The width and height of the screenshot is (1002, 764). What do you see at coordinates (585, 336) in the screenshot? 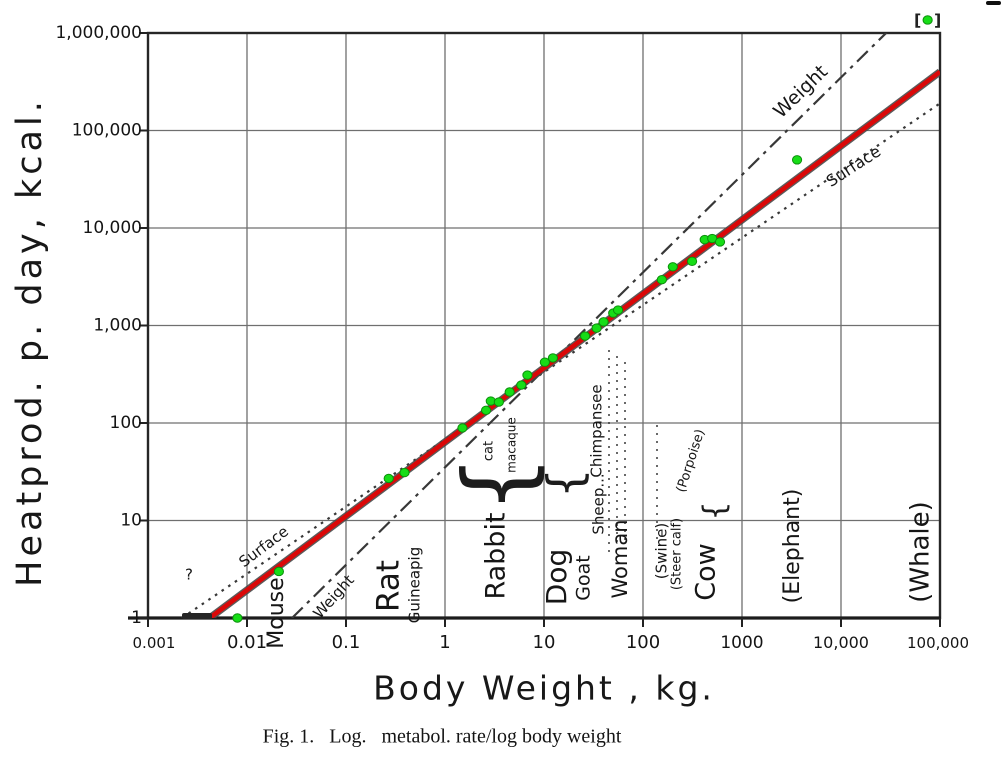
I see `data-point-chimpansee` at bounding box center [585, 336].